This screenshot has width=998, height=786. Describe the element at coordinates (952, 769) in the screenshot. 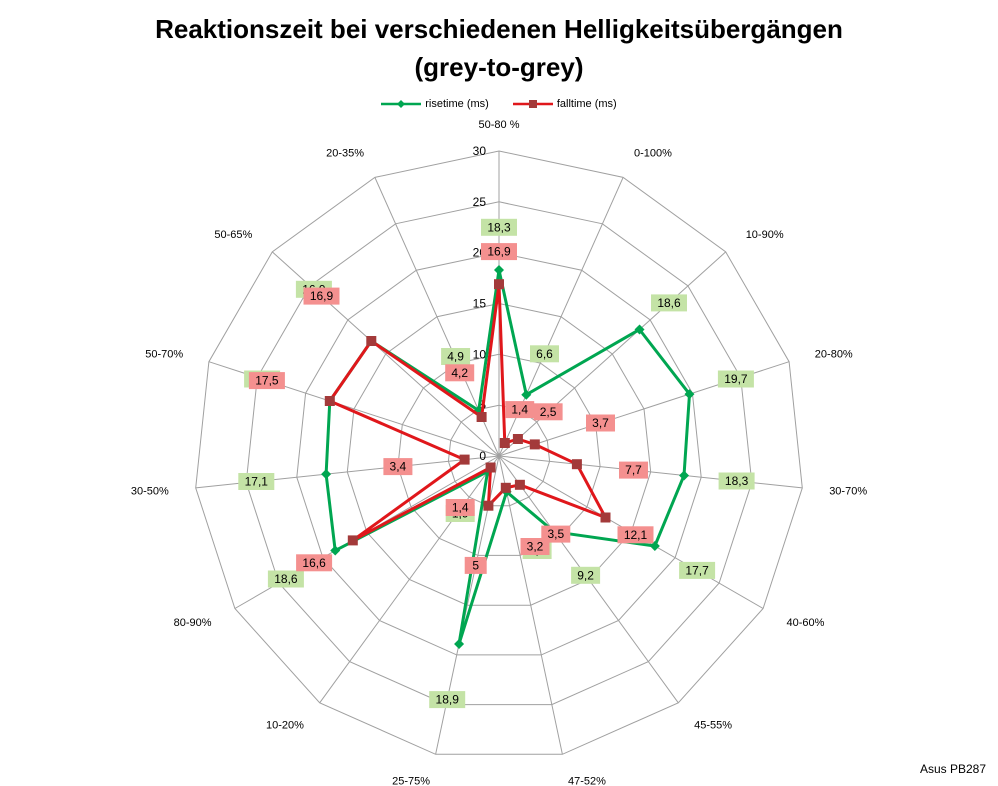

I see `footnote: Asus PB287` at that location.